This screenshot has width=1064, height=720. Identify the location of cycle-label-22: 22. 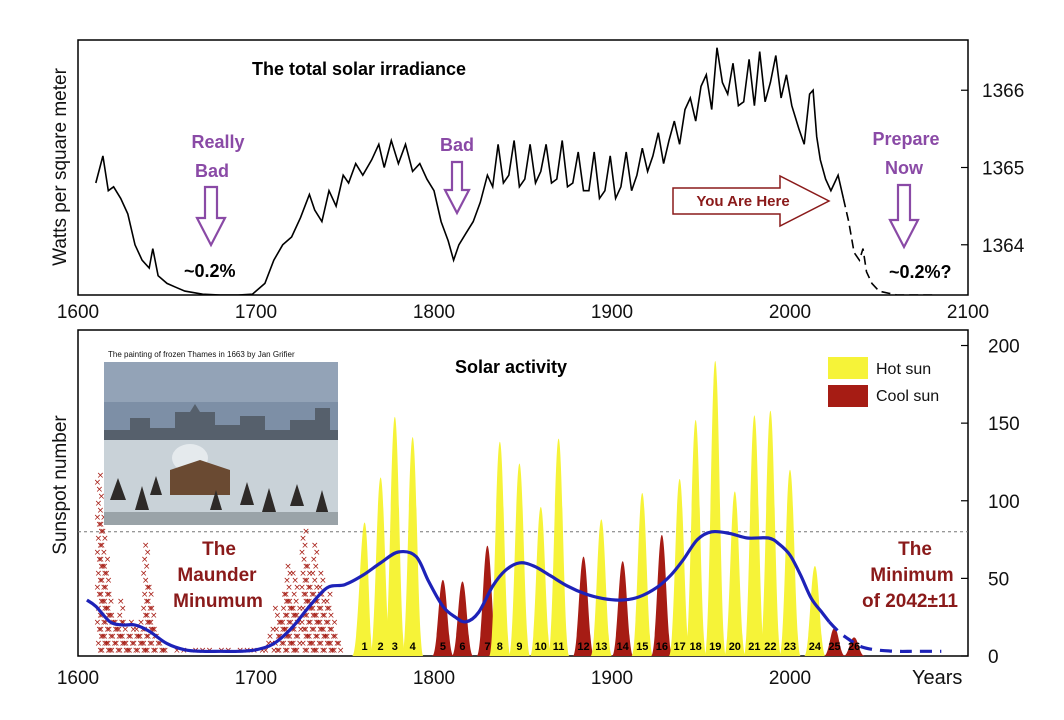
(770, 647).